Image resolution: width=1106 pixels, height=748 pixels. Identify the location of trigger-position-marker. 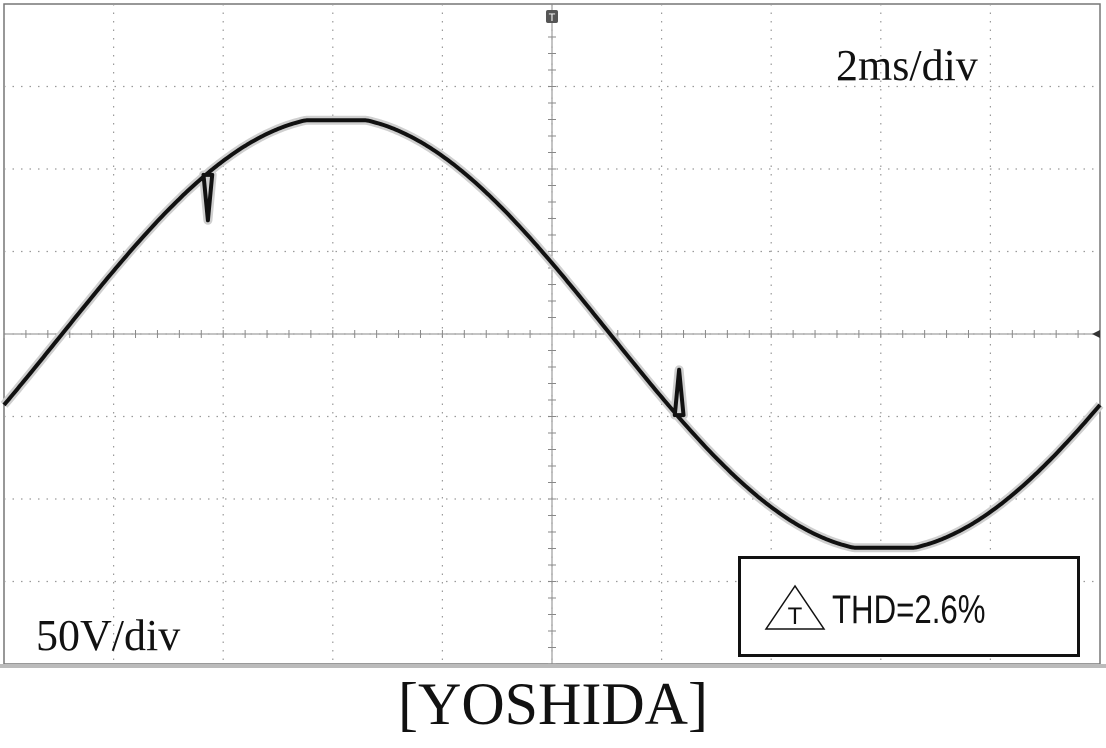
(552, 16).